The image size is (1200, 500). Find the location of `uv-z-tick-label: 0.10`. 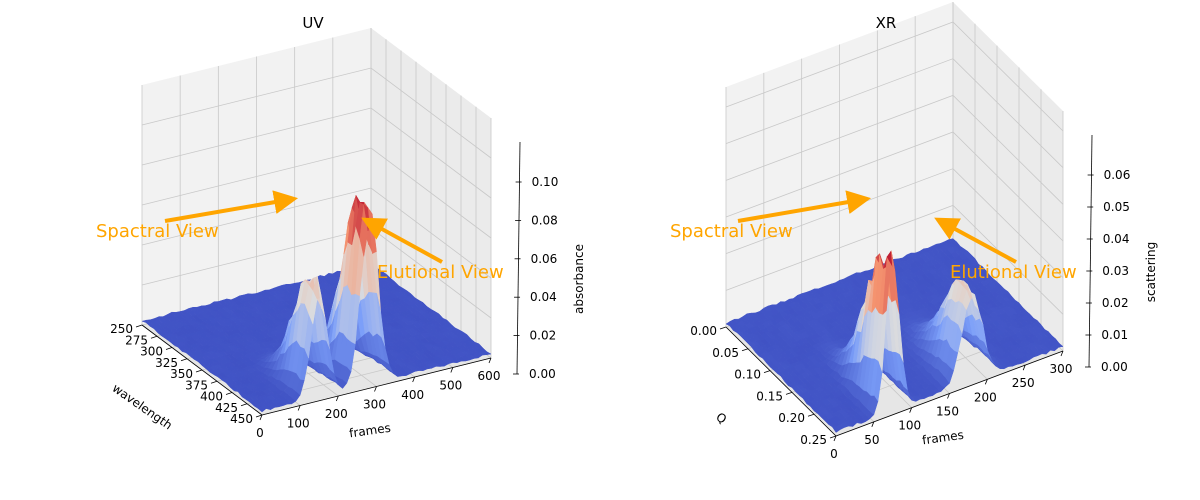

uv-z-tick-label: 0.10 is located at coordinates (545, 182).